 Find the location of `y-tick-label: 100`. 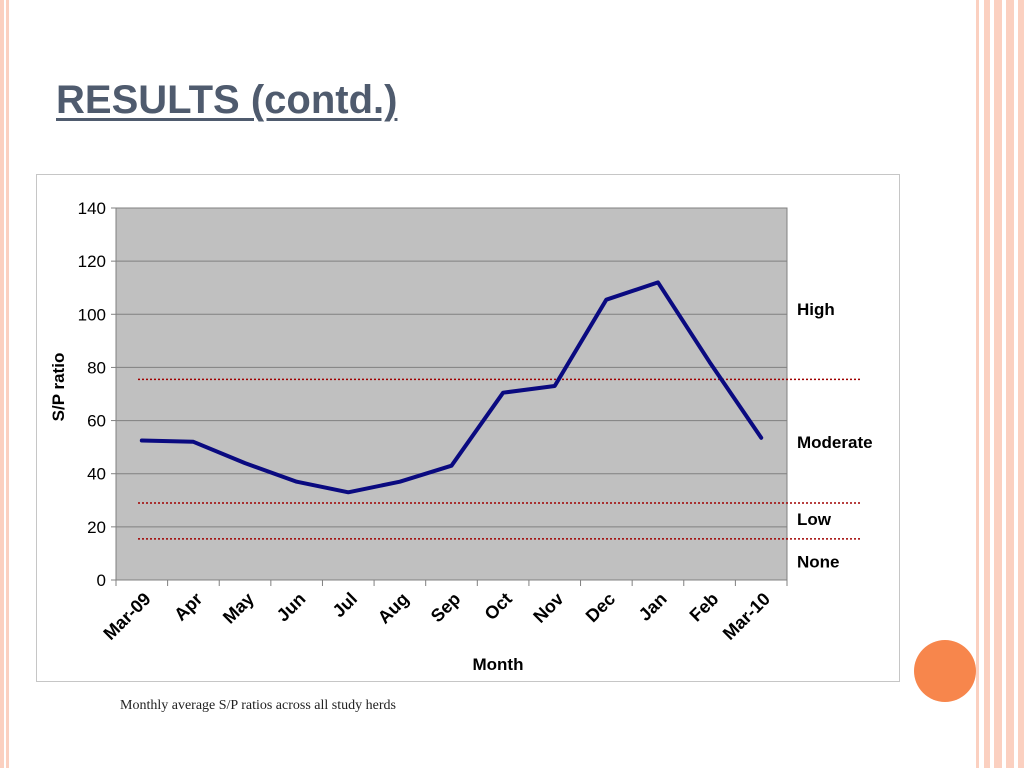

y-tick-label: 100 is located at coordinates (92, 314).